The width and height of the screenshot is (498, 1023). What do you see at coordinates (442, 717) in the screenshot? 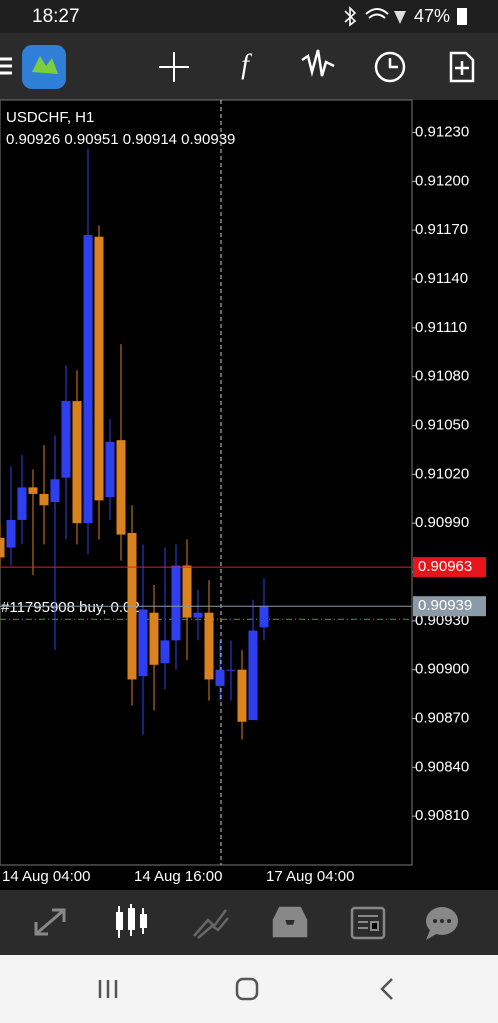
I see `y-tick-label: 0.90870` at bounding box center [442, 717].